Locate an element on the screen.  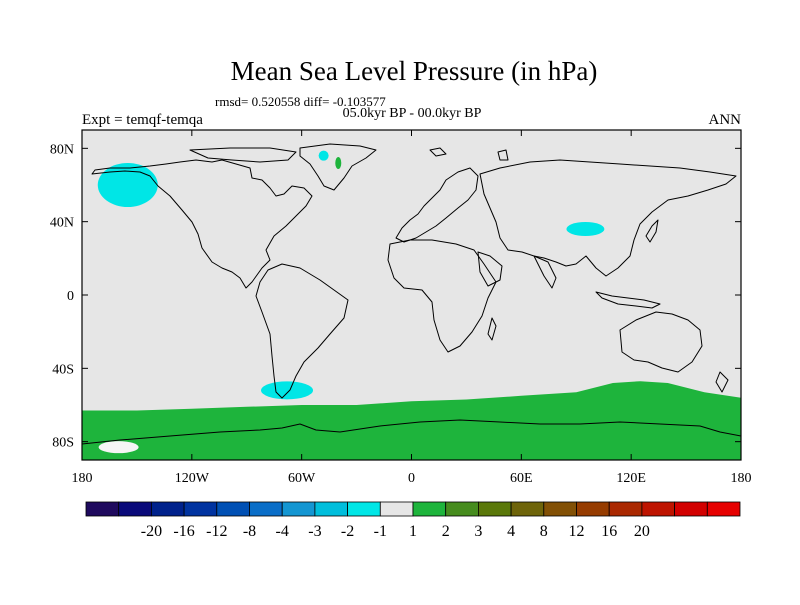
anomaly-southern-ocean-high is located at coordinates (411, 420).